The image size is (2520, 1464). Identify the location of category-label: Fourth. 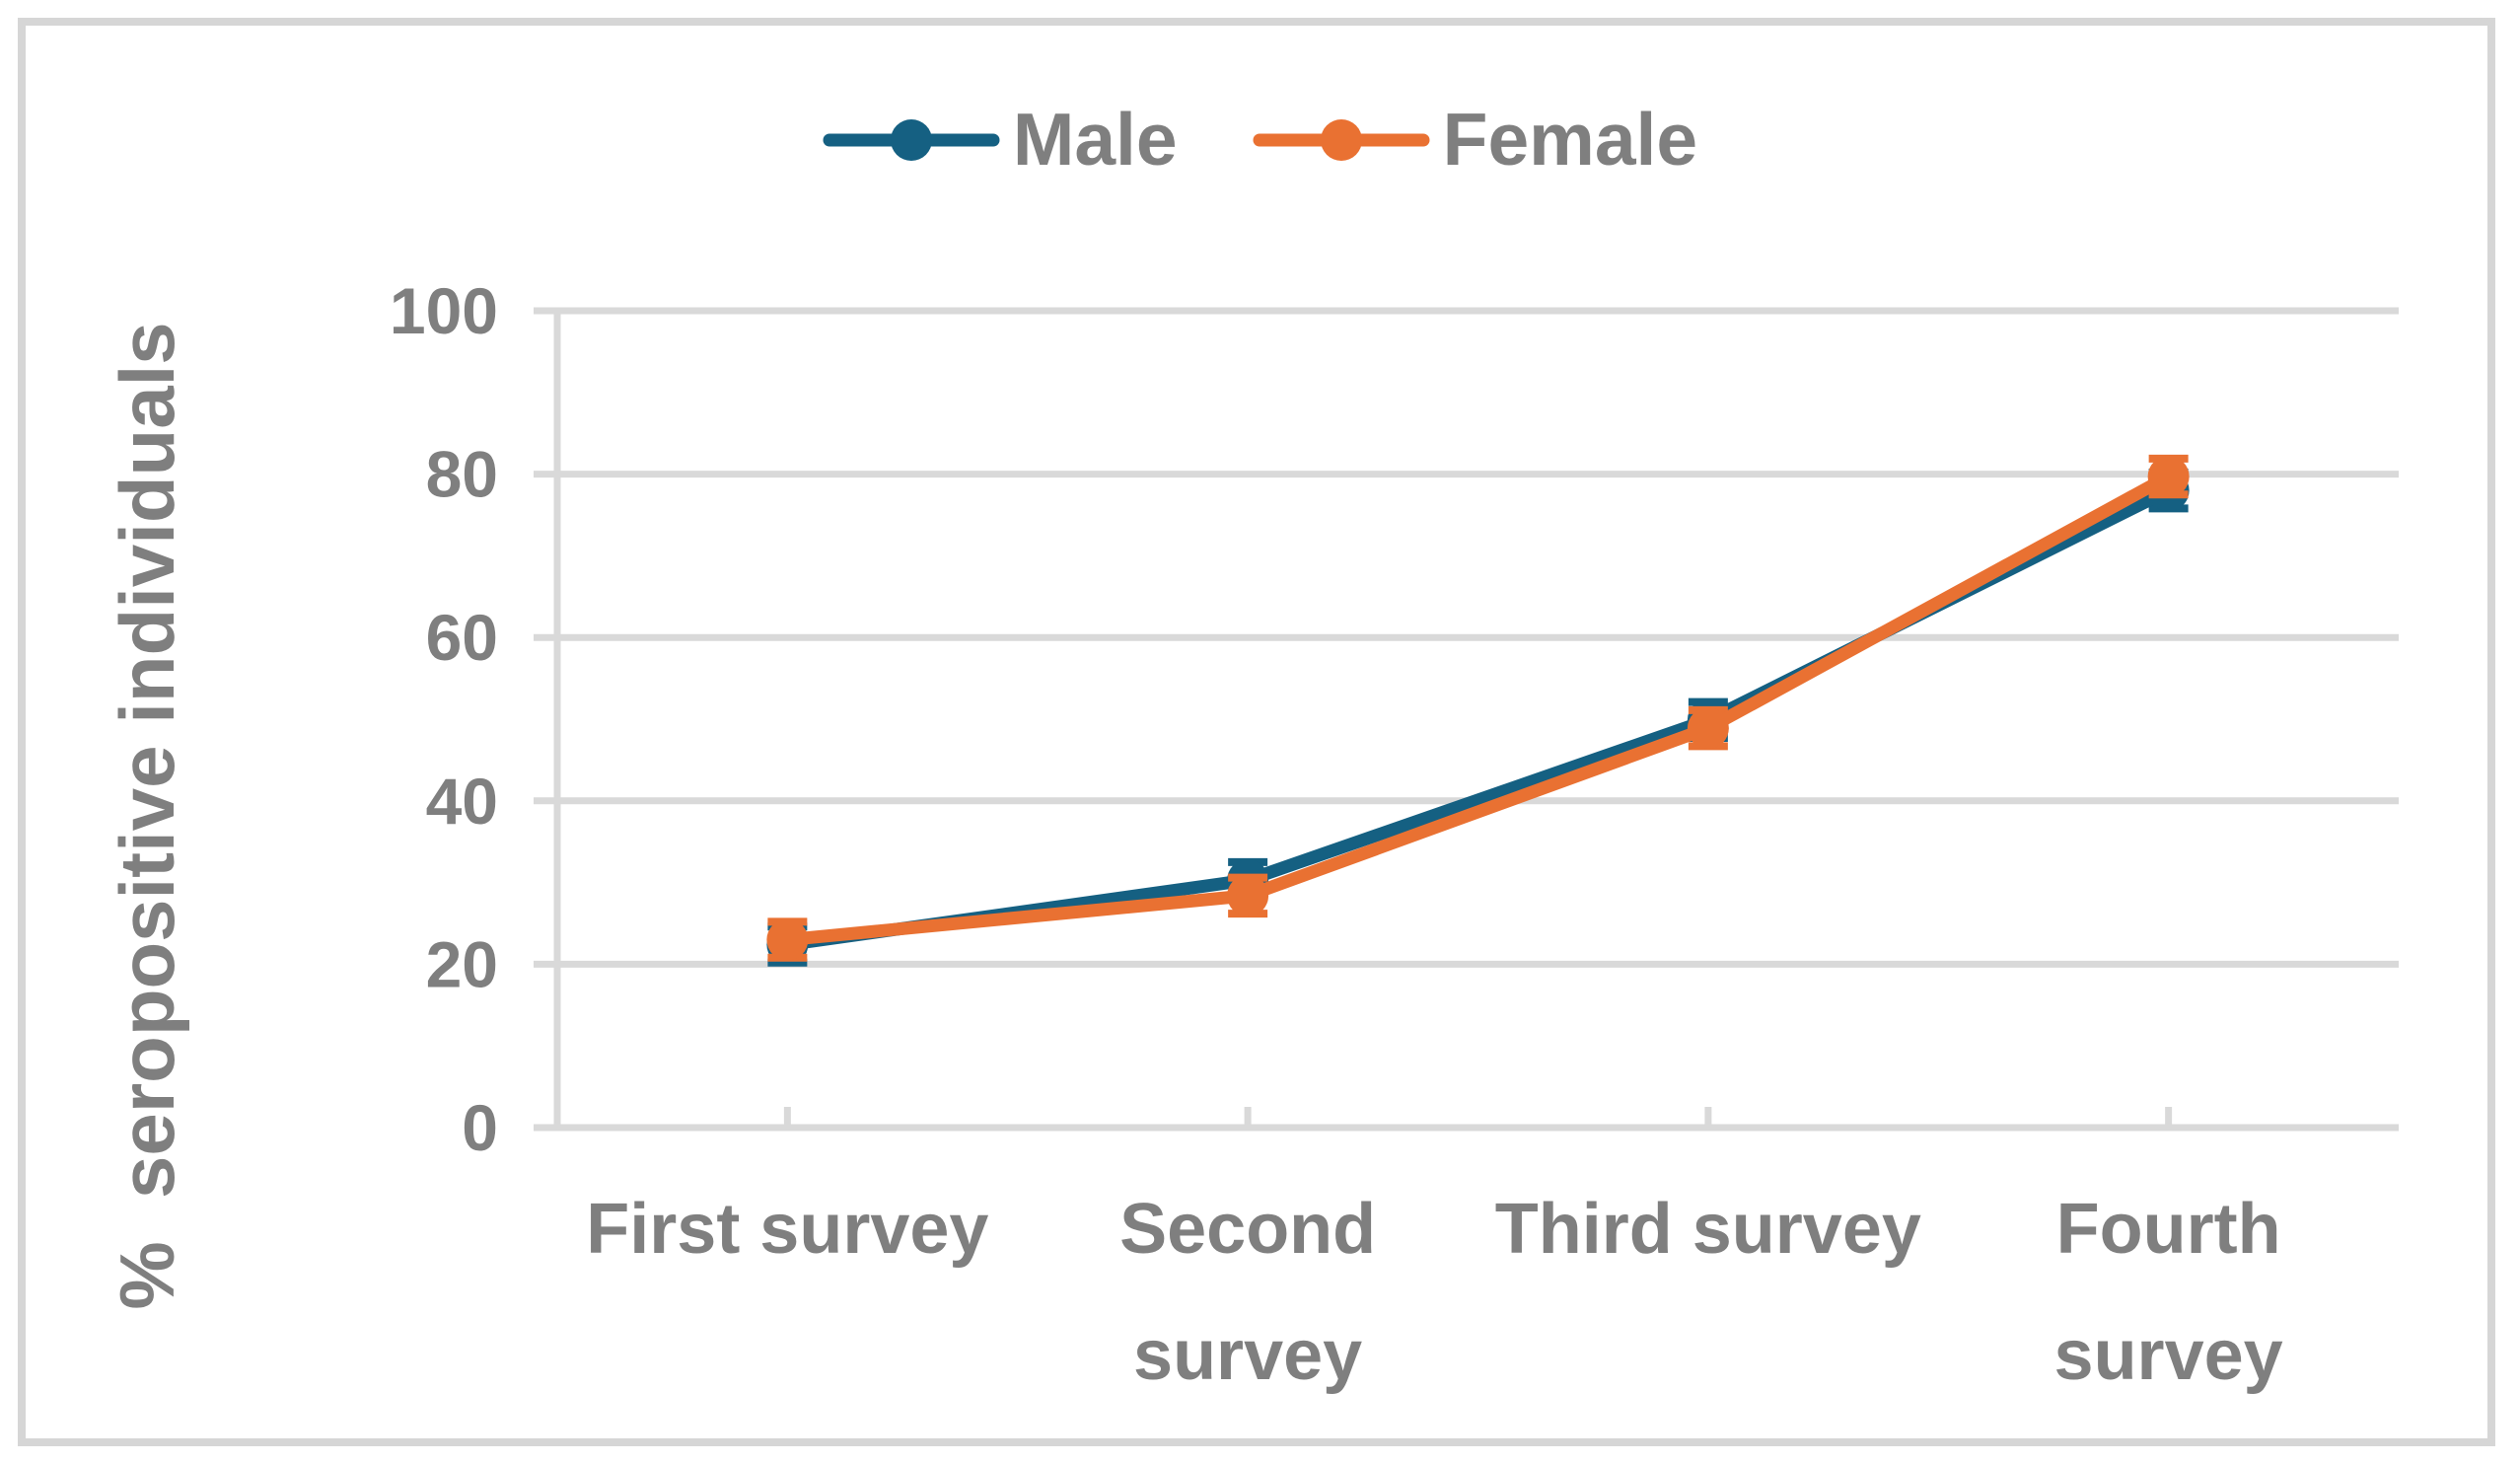
(2168, 1229).